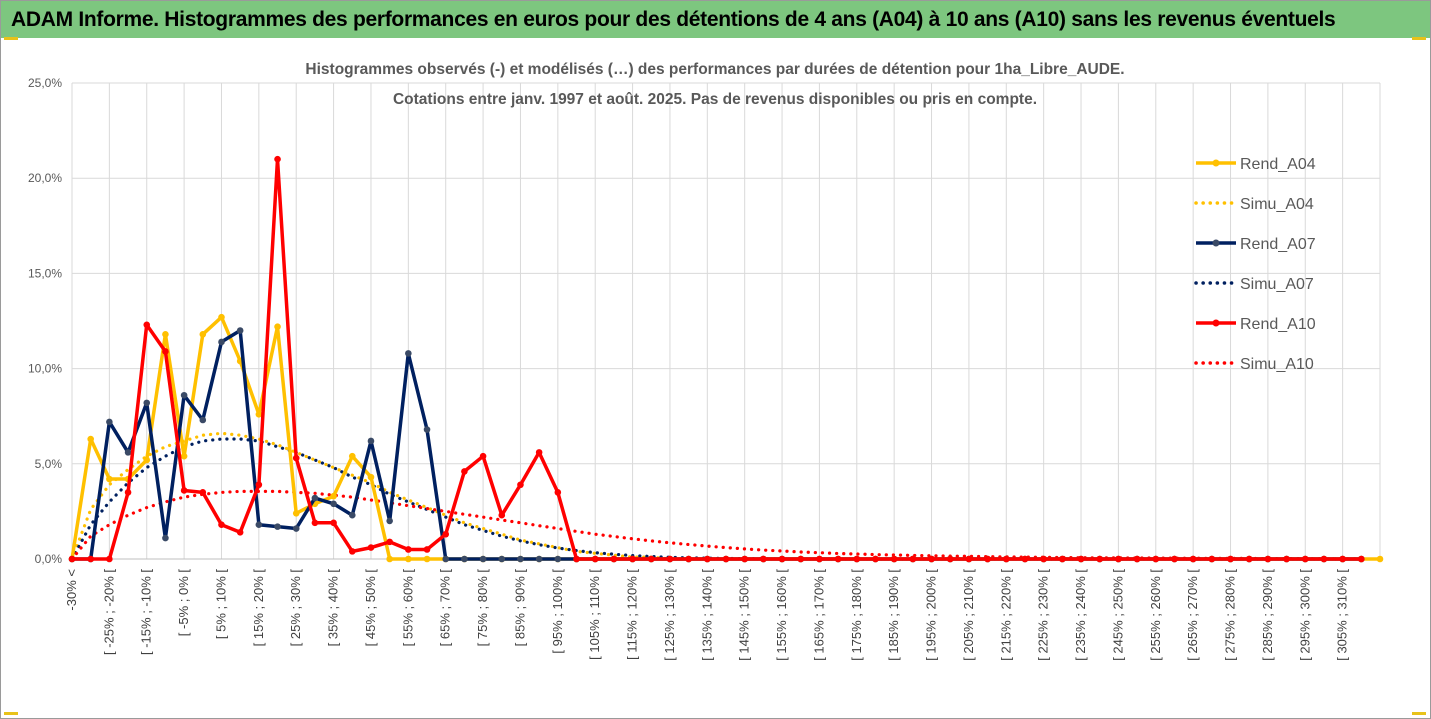  What do you see at coordinates (893, 615) in the screenshot?
I see `x-tick-label: [ 185% ; 190% [` at bounding box center [893, 615].